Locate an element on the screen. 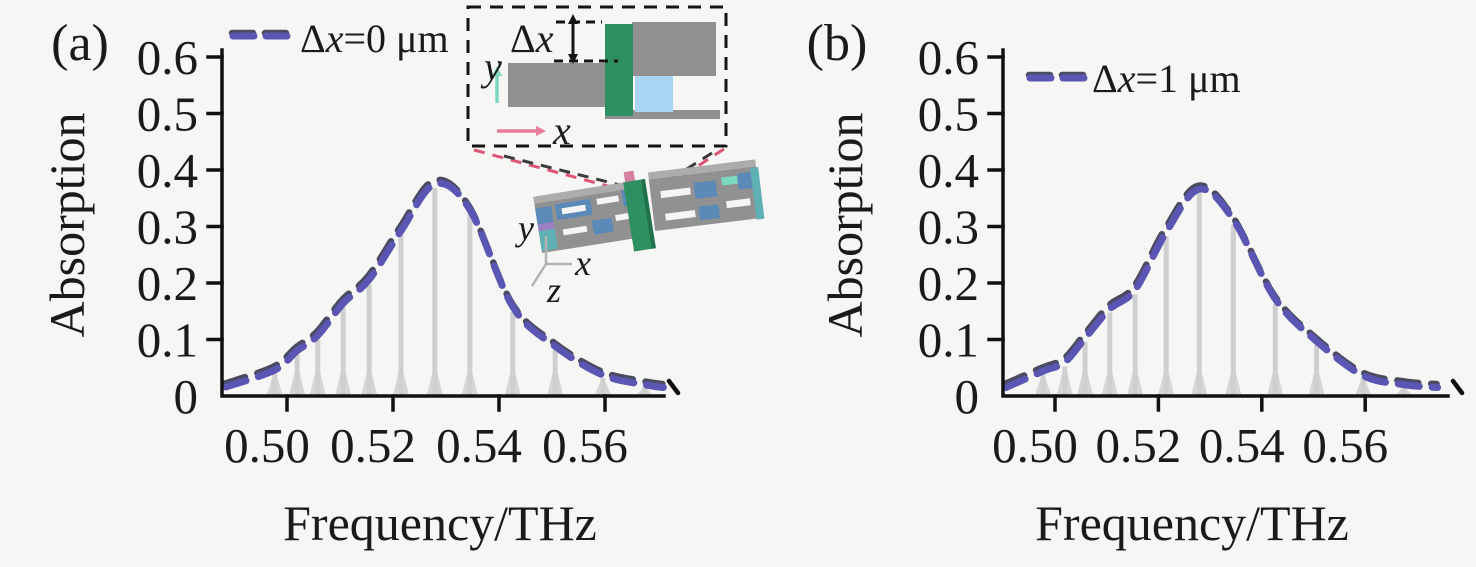  inset-zoom-box: Δx y x is located at coordinates (597, 79).